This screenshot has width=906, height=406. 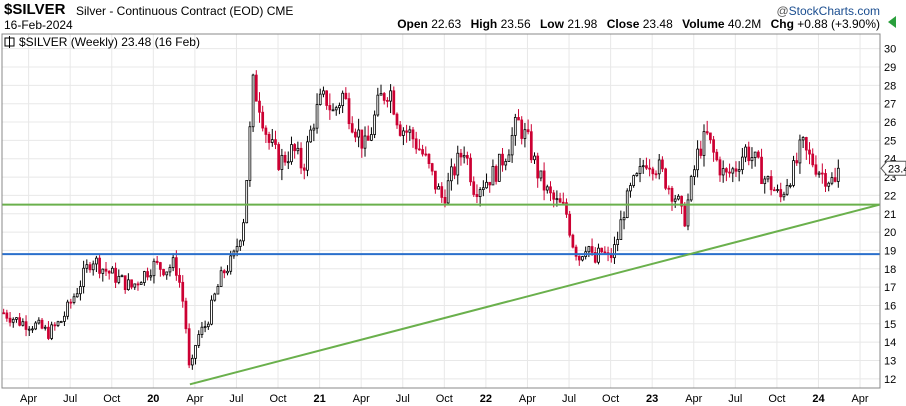 I want to click on x-tick-label: Oct, so click(x=610, y=399).